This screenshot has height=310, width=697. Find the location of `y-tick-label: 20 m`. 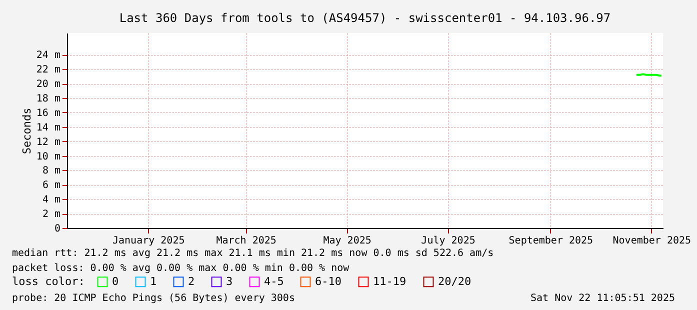

y-tick-label: 20 m is located at coordinates (48, 84).